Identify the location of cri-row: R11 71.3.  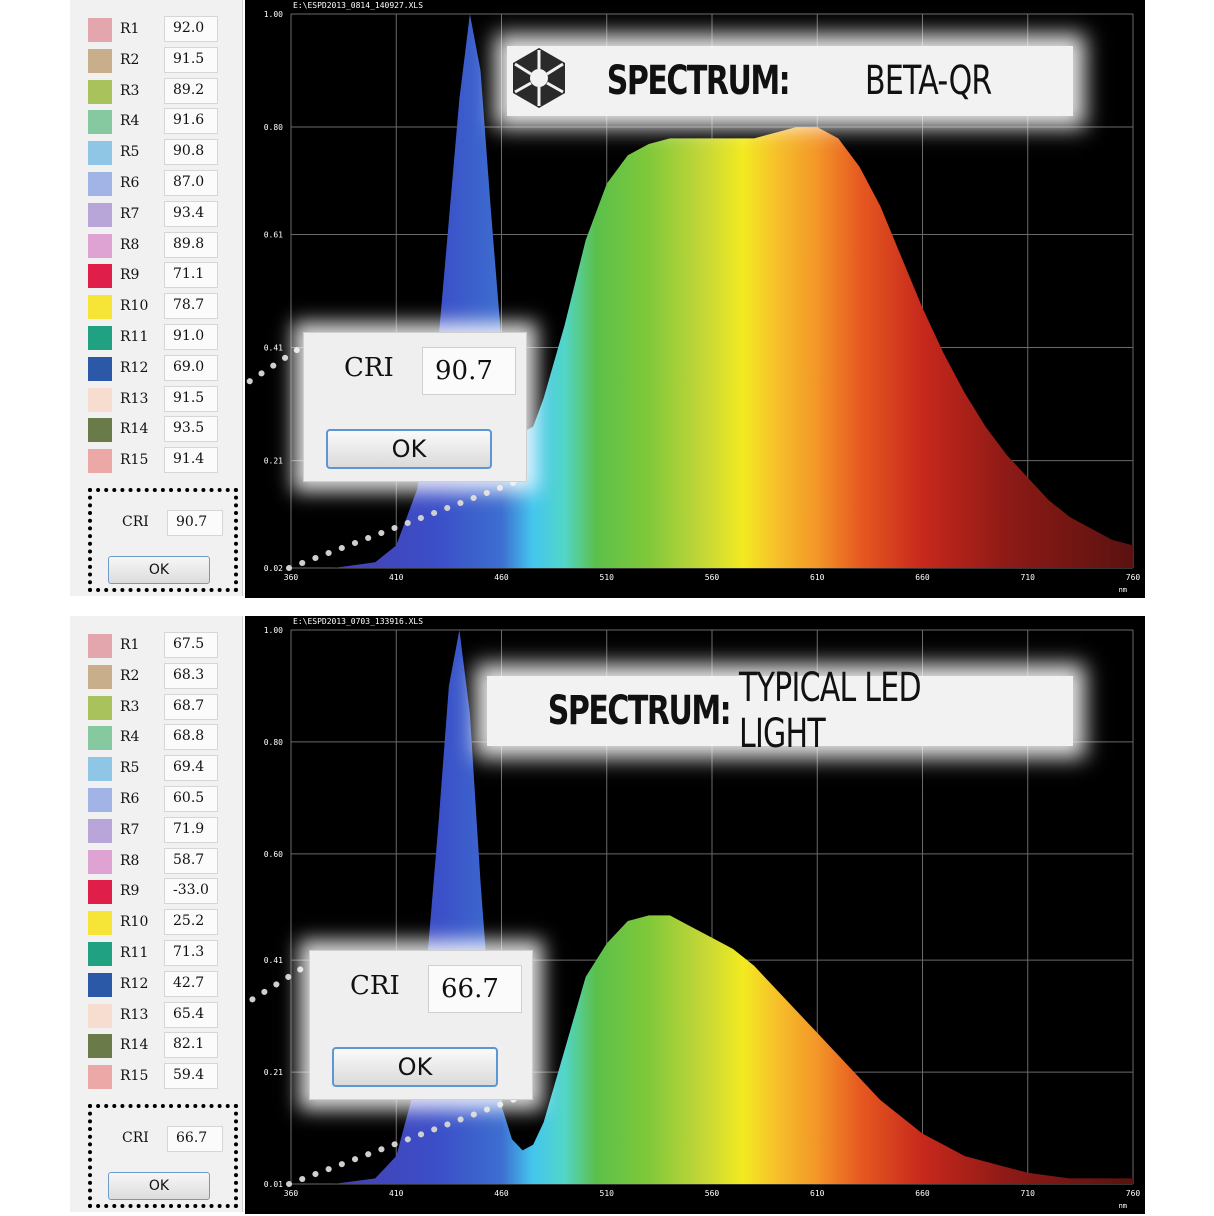
(158, 953).